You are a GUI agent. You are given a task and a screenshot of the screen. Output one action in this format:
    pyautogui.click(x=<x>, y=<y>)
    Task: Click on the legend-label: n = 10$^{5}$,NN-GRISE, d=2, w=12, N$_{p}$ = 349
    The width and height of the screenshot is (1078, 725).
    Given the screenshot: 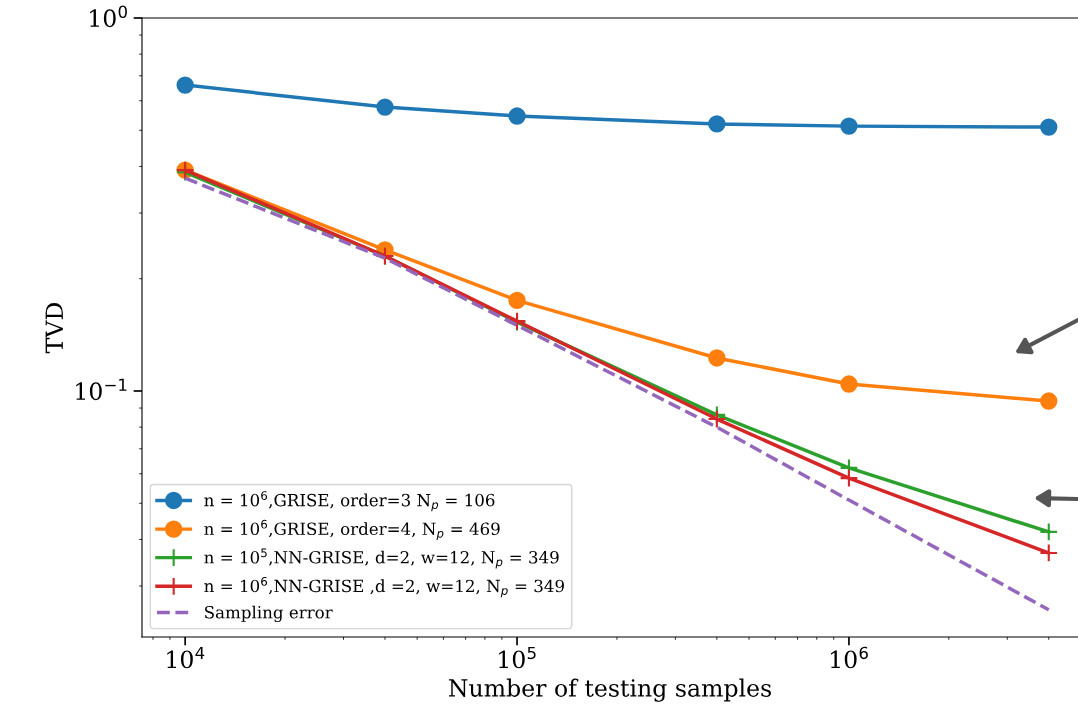 What is the action you would take?
    pyautogui.click(x=381, y=558)
    